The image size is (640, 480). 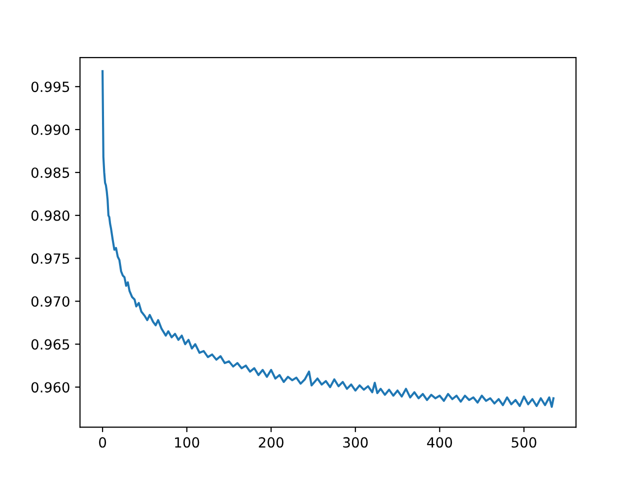 I want to click on y-tick-label: 0.965, so click(x=50, y=344).